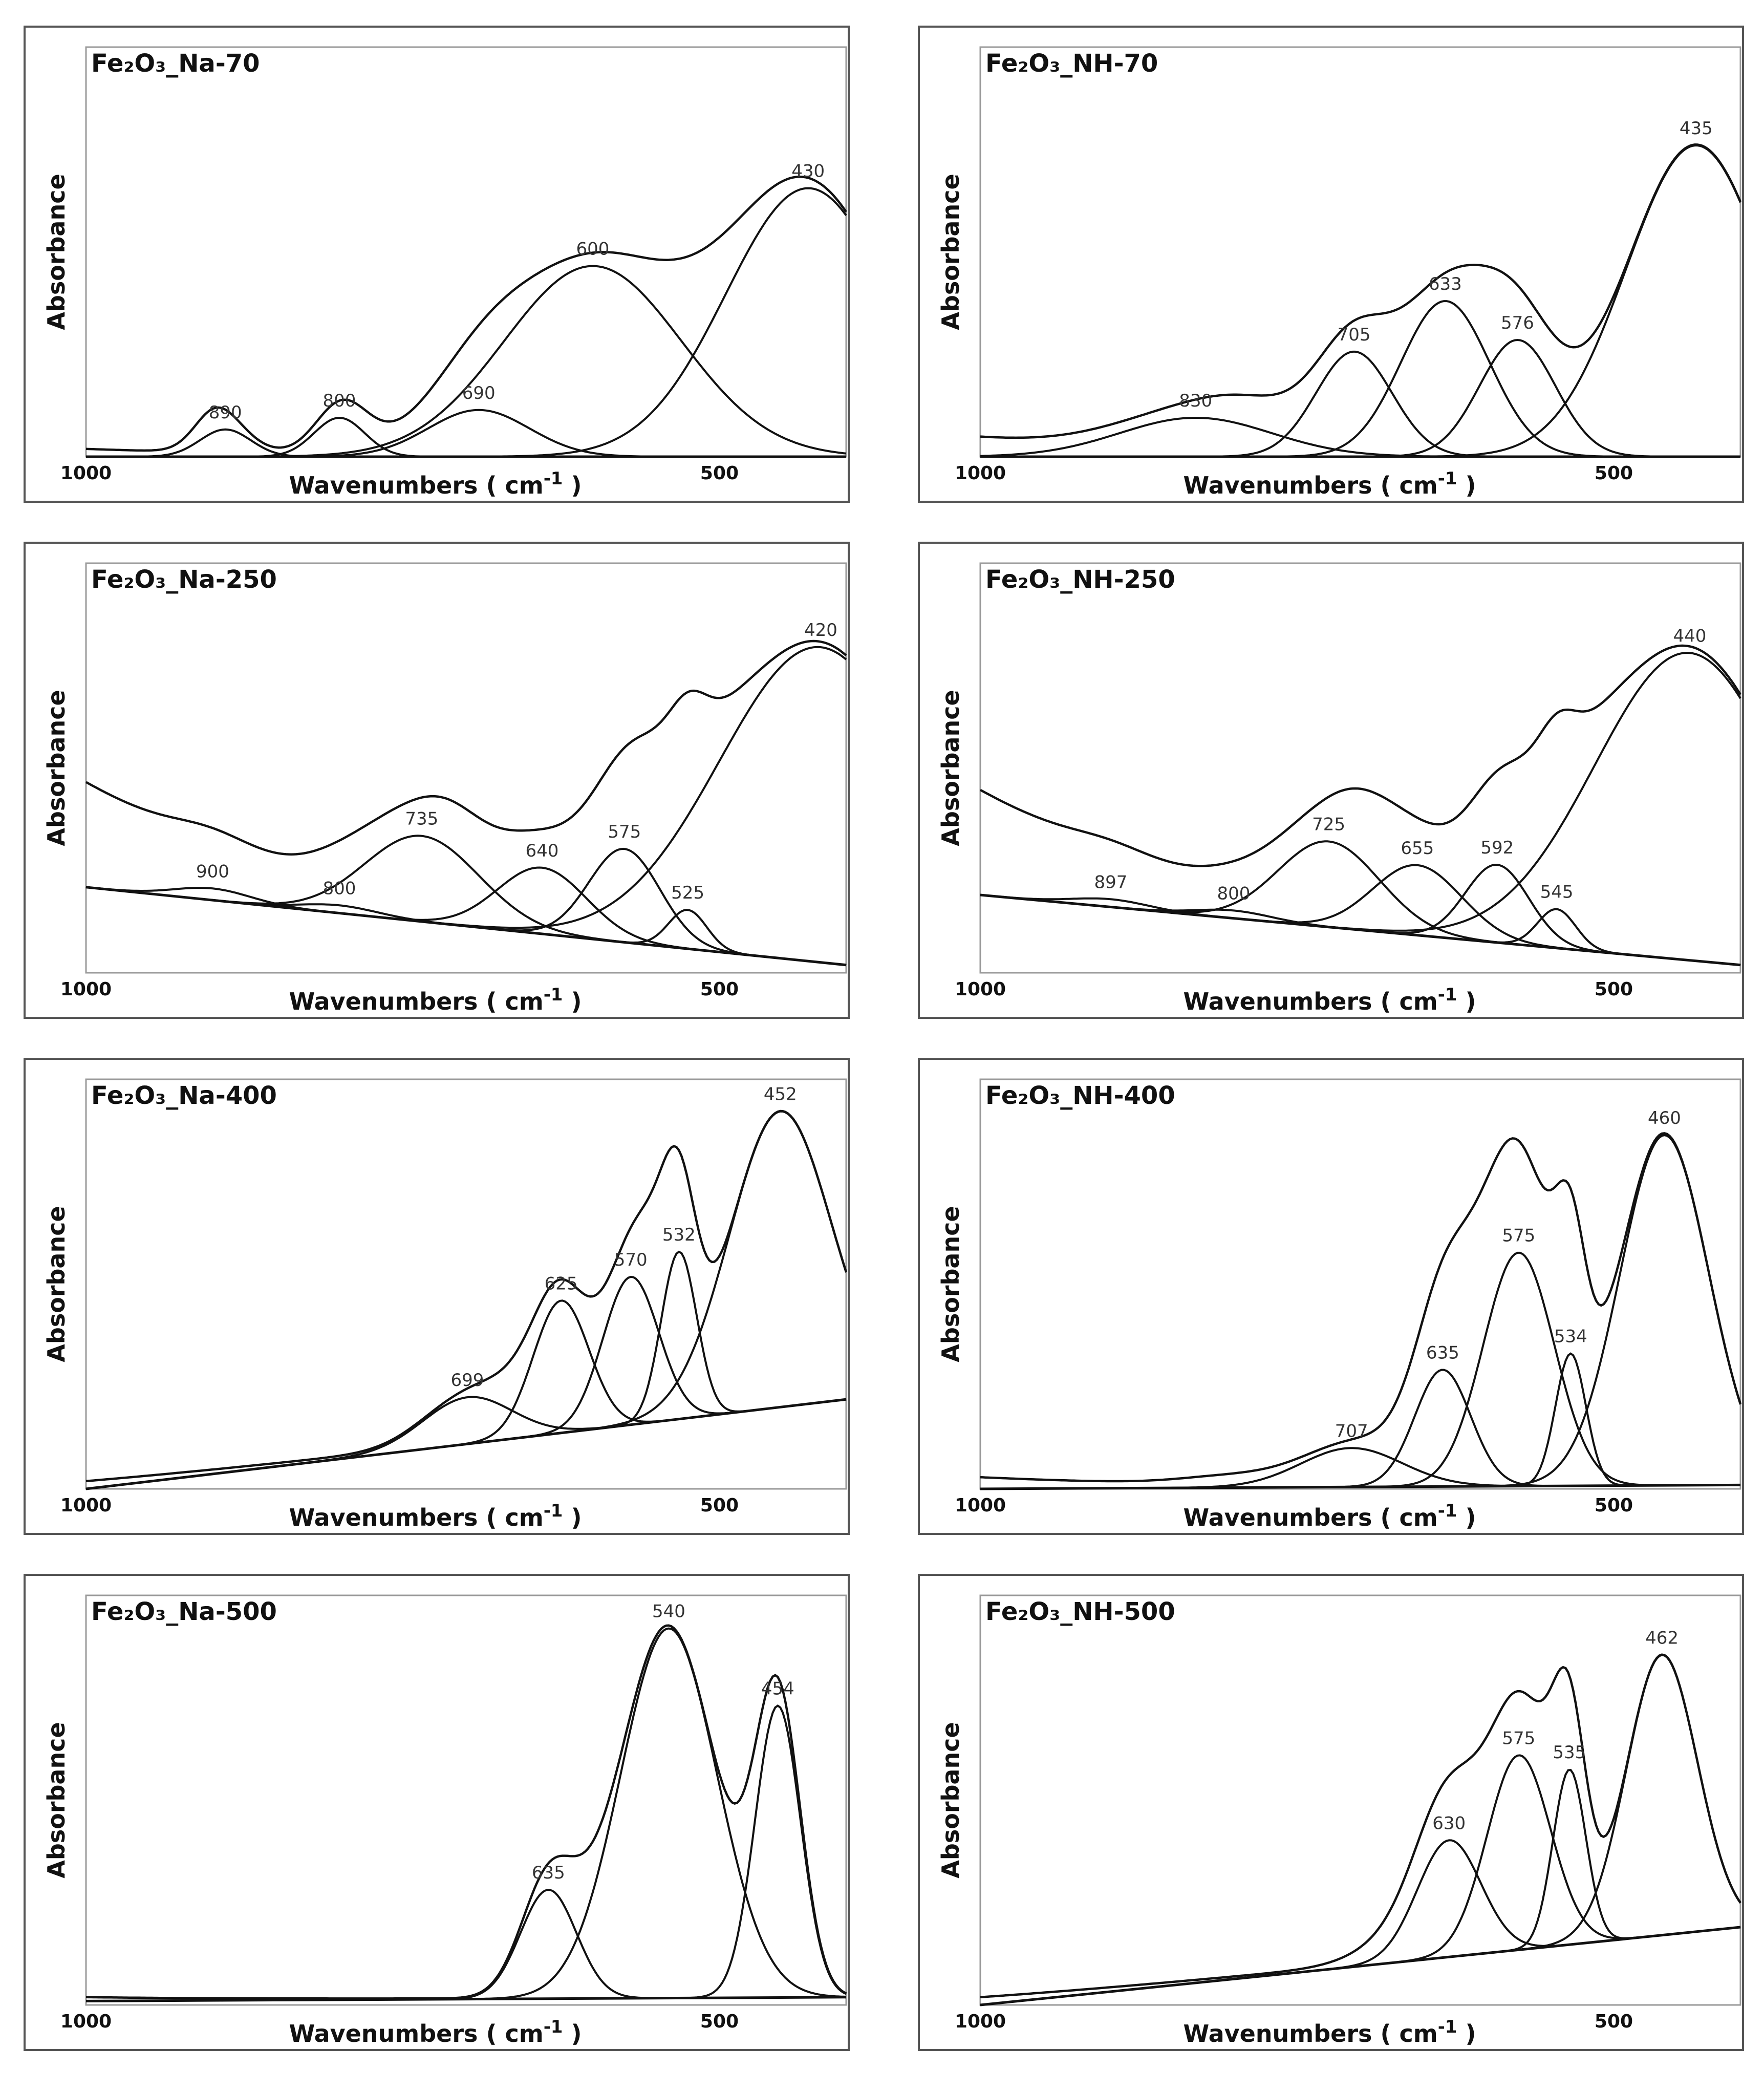 This screenshot has height=2092, width=1764. What do you see at coordinates (561, 1283) in the screenshot?
I see `peak-label-625: 625` at bounding box center [561, 1283].